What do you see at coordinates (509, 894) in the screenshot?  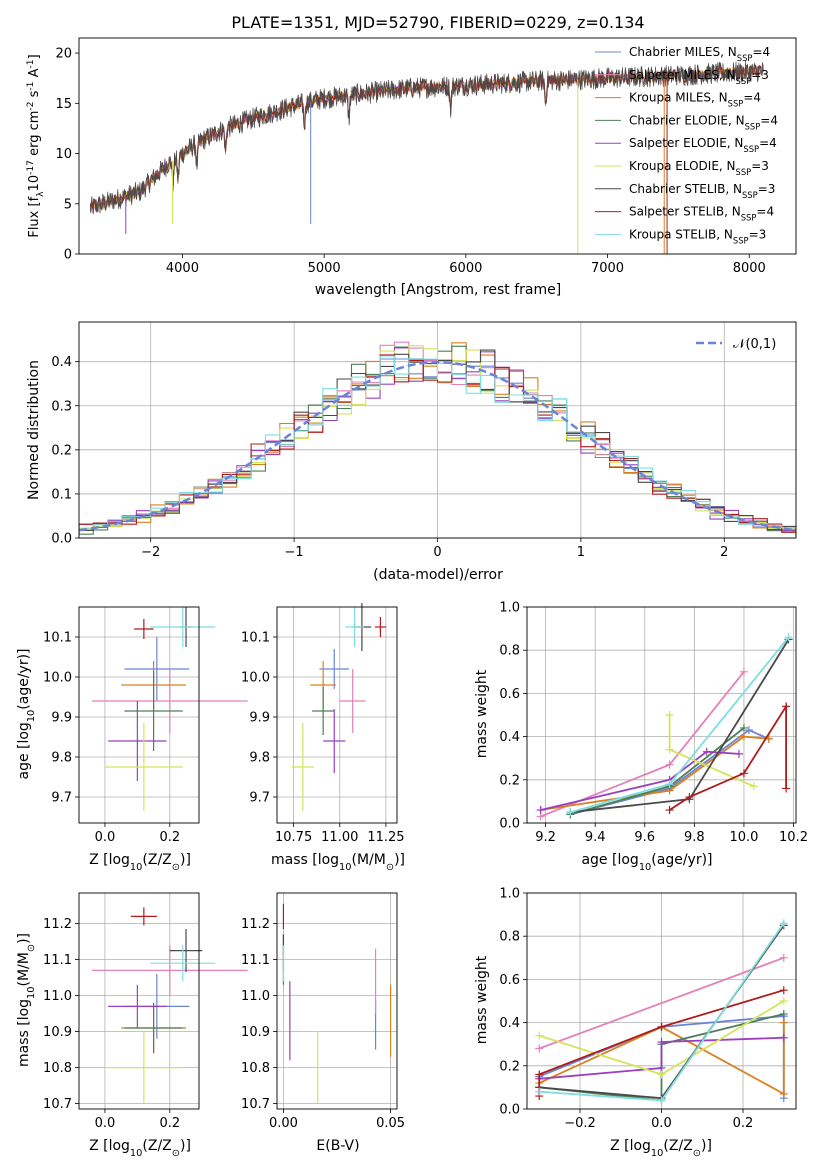 I see `y-tick-label: 1.0` at bounding box center [509, 894].